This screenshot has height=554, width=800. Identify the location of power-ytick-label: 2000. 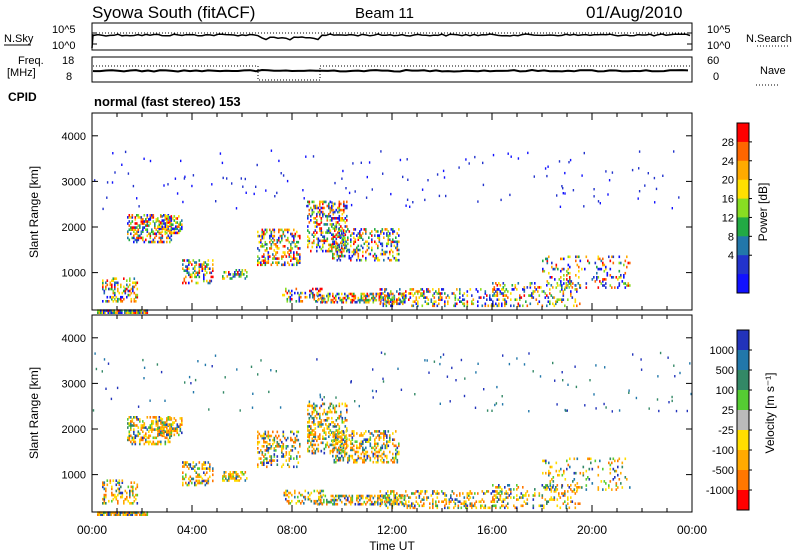
(74, 228).